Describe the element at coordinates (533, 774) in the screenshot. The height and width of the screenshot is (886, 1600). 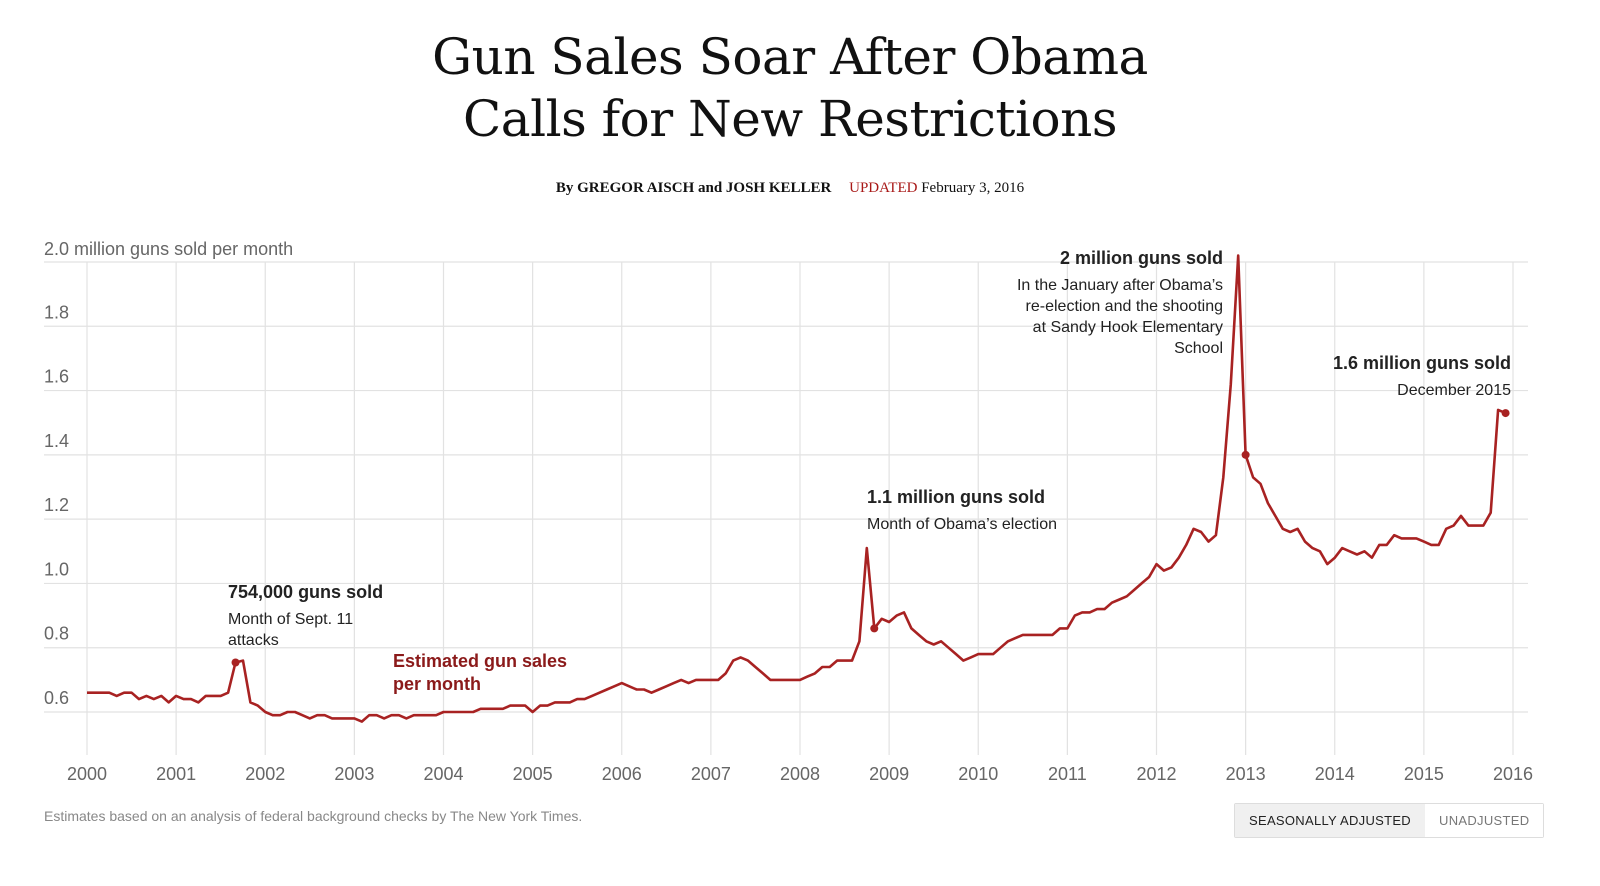
I see `x-tick-label: 2005` at that location.